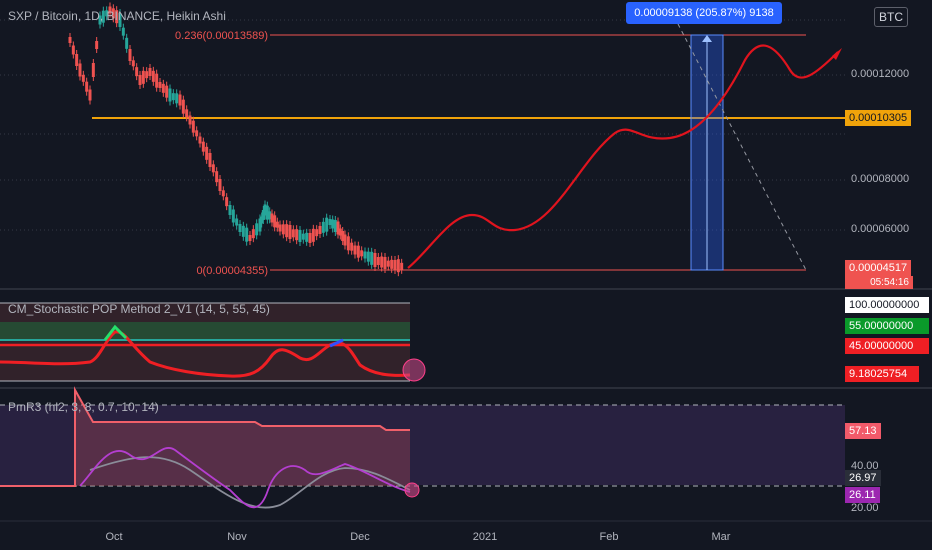 This screenshot has height=550, width=932. I want to click on pmr-upper-fill, so click(242, 438).